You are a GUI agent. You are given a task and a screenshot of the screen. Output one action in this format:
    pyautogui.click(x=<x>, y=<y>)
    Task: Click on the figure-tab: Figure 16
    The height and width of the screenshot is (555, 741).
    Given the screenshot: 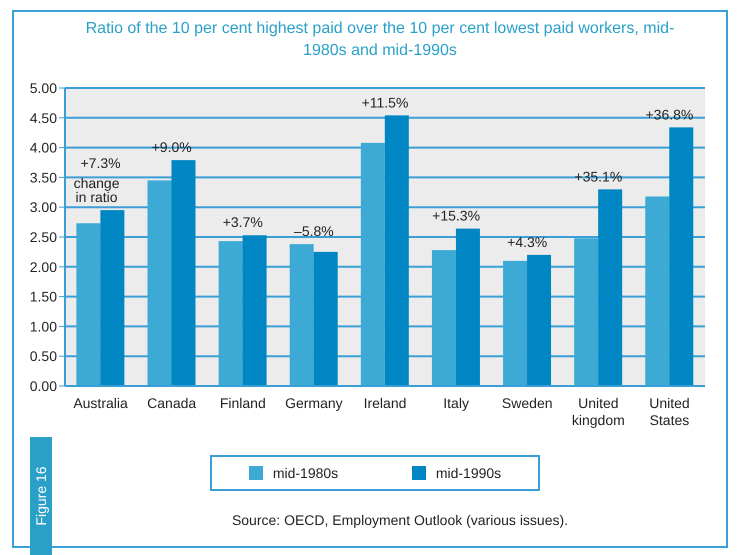 What is the action you would take?
    pyautogui.click(x=41, y=496)
    